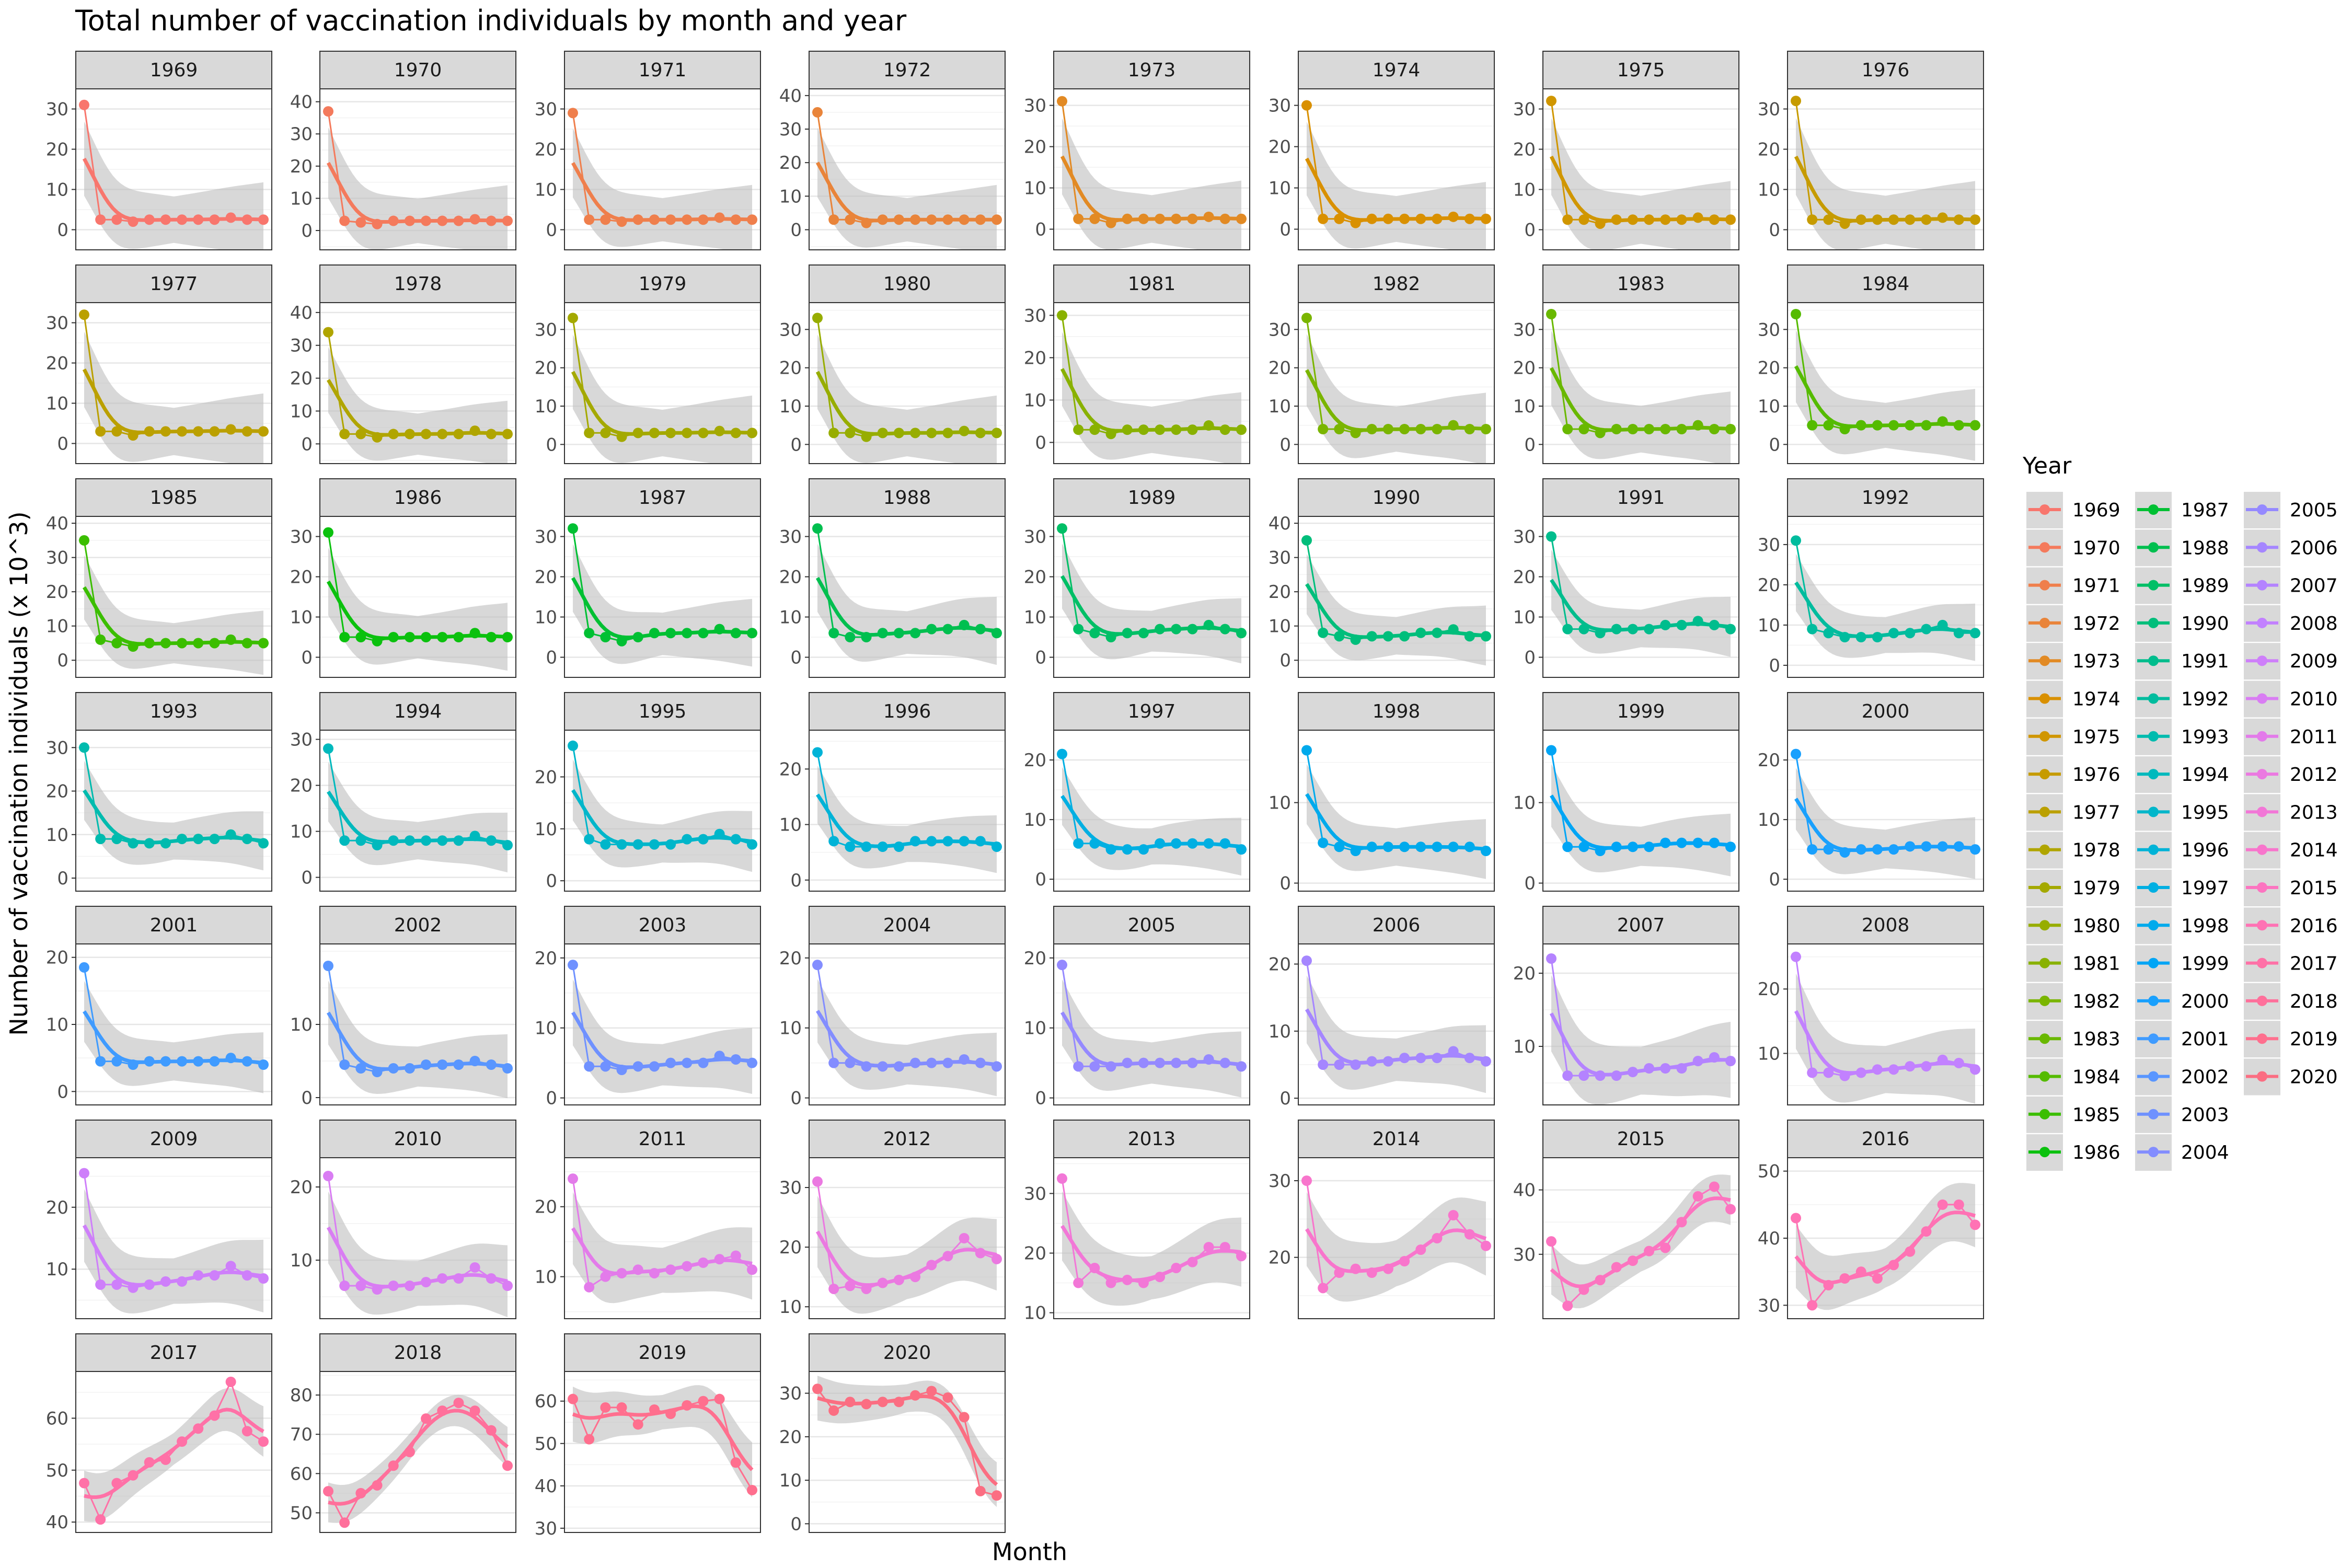 This screenshot has width=2352, height=1568. I want to click on legend-item-1977: 1977, so click(2073, 812).